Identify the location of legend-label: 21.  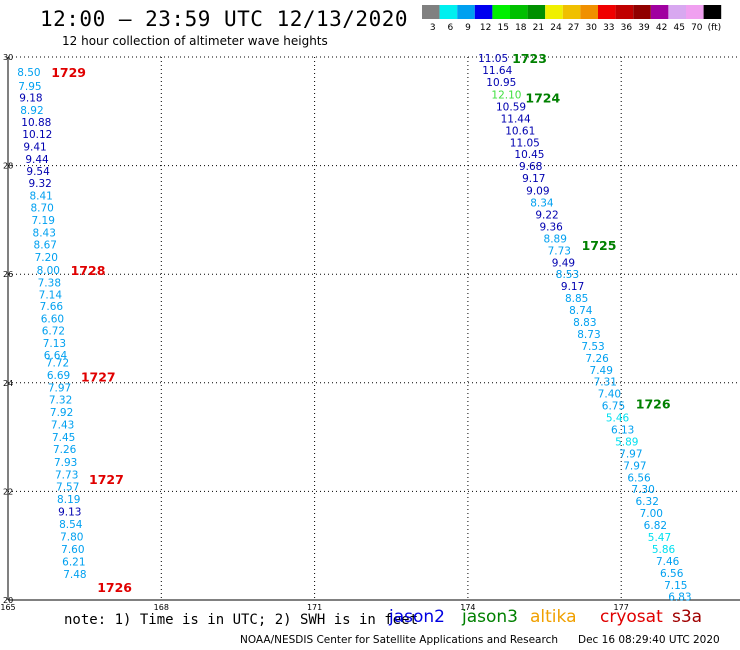
(538, 28).